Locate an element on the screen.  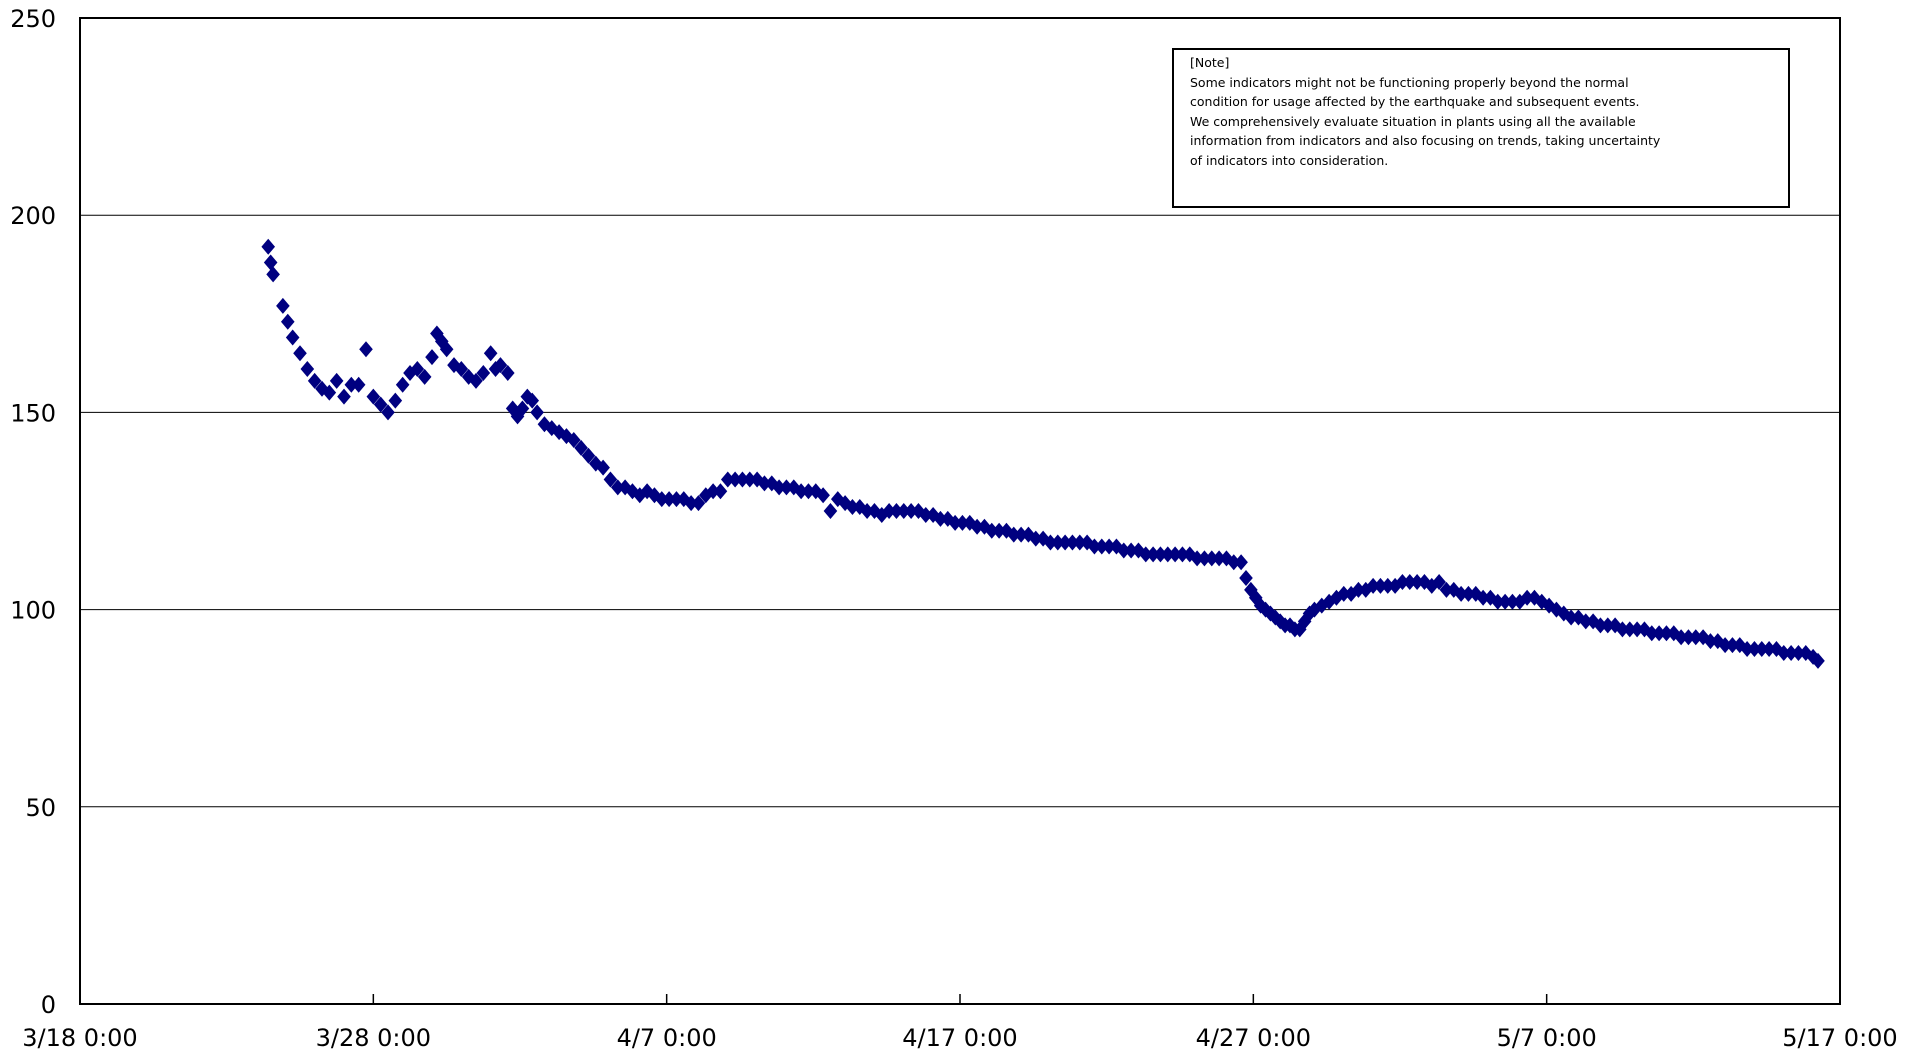
x-tick-label: 4/27 0:00 is located at coordinates (1253, 1037).